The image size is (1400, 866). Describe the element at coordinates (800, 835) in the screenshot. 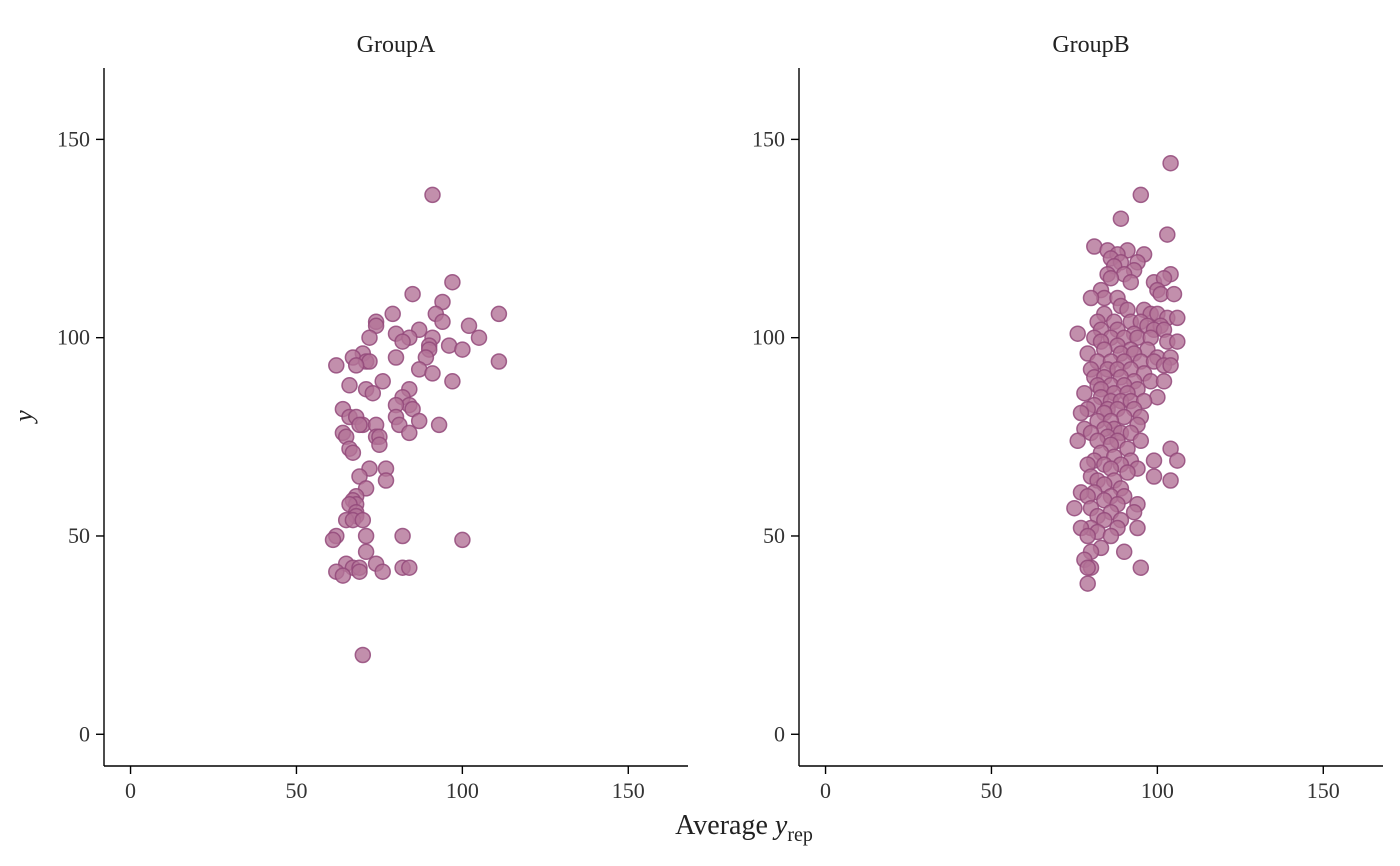

I see `x-axis-label-sub: rep` at that location.